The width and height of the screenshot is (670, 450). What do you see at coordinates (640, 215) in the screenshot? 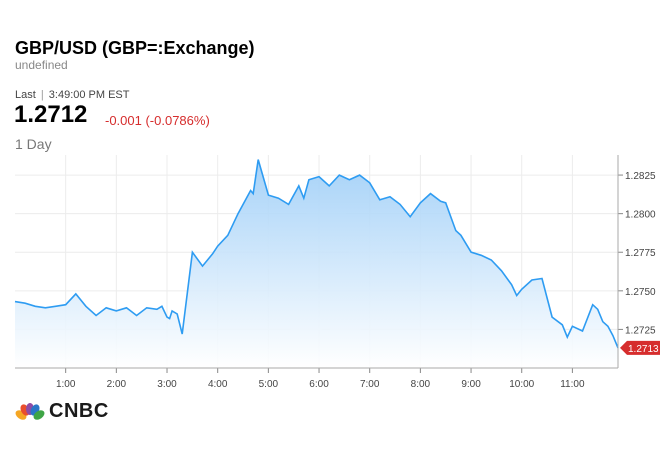
I see `y-tick-label: 1.2800` at bounding box center [640, 215].